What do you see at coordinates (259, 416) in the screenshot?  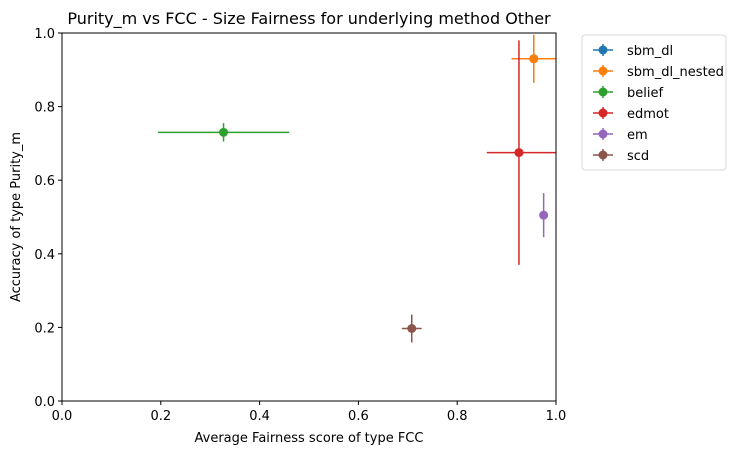 I see `x-tick-label: 0.4` at bounding box center [259, 416].